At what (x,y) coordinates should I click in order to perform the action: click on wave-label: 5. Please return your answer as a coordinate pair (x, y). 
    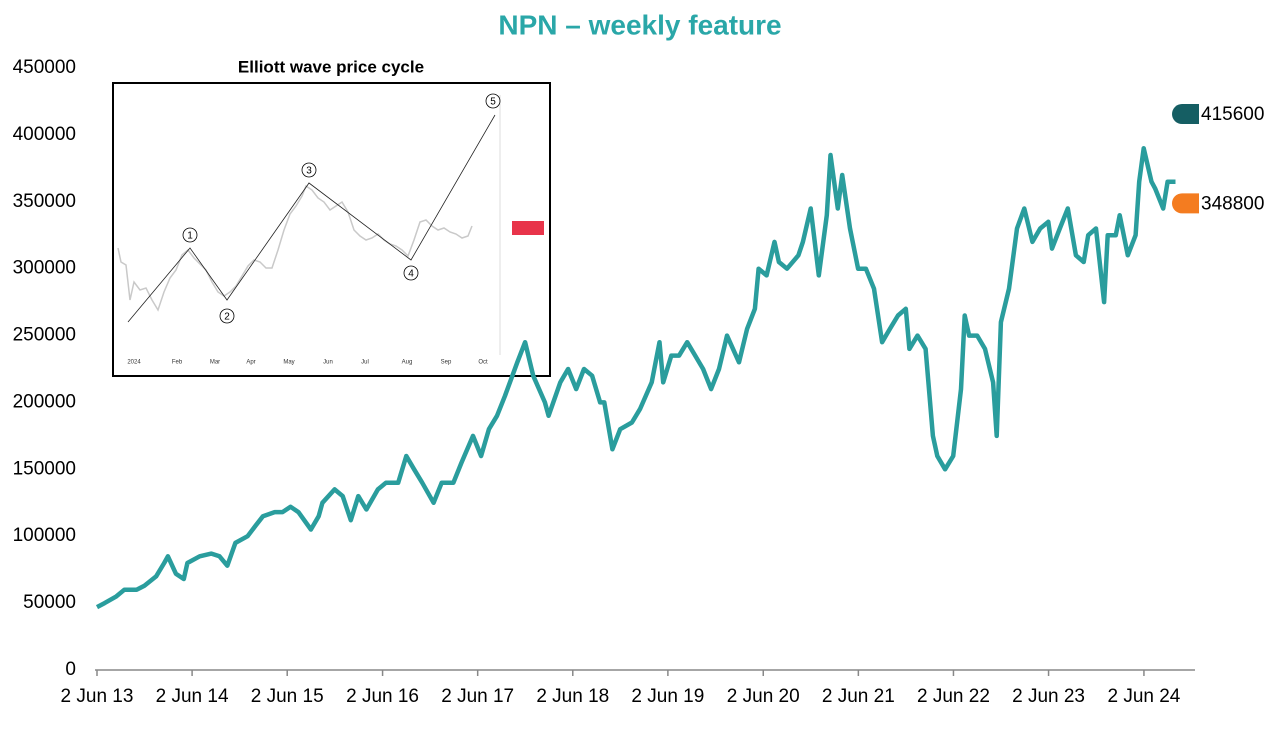
    Looking at the image, I should click on (493, 102).